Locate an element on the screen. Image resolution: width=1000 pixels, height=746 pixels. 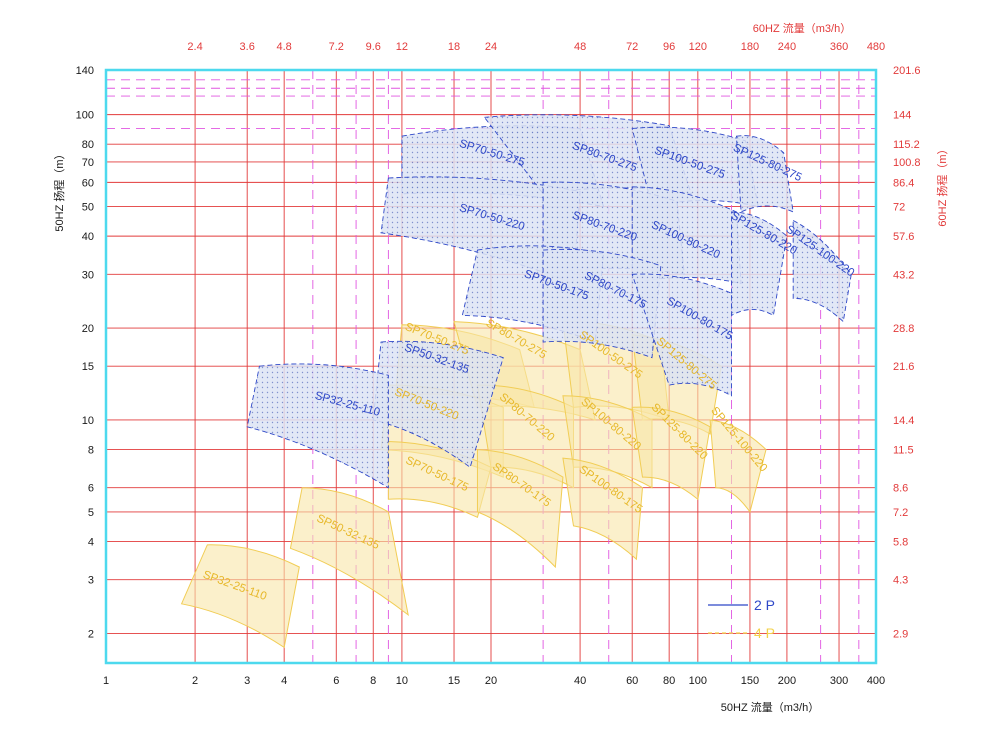
x-tick-label: 3 is located at coordinates (247, 681).